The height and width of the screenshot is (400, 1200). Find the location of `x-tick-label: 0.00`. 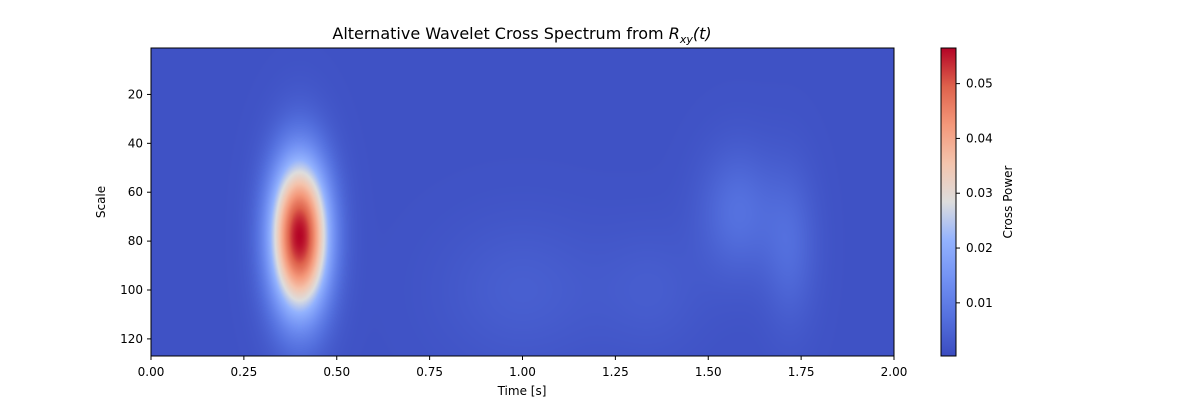

x-tick-label: 0.00 is located at coordinates (151, 372).